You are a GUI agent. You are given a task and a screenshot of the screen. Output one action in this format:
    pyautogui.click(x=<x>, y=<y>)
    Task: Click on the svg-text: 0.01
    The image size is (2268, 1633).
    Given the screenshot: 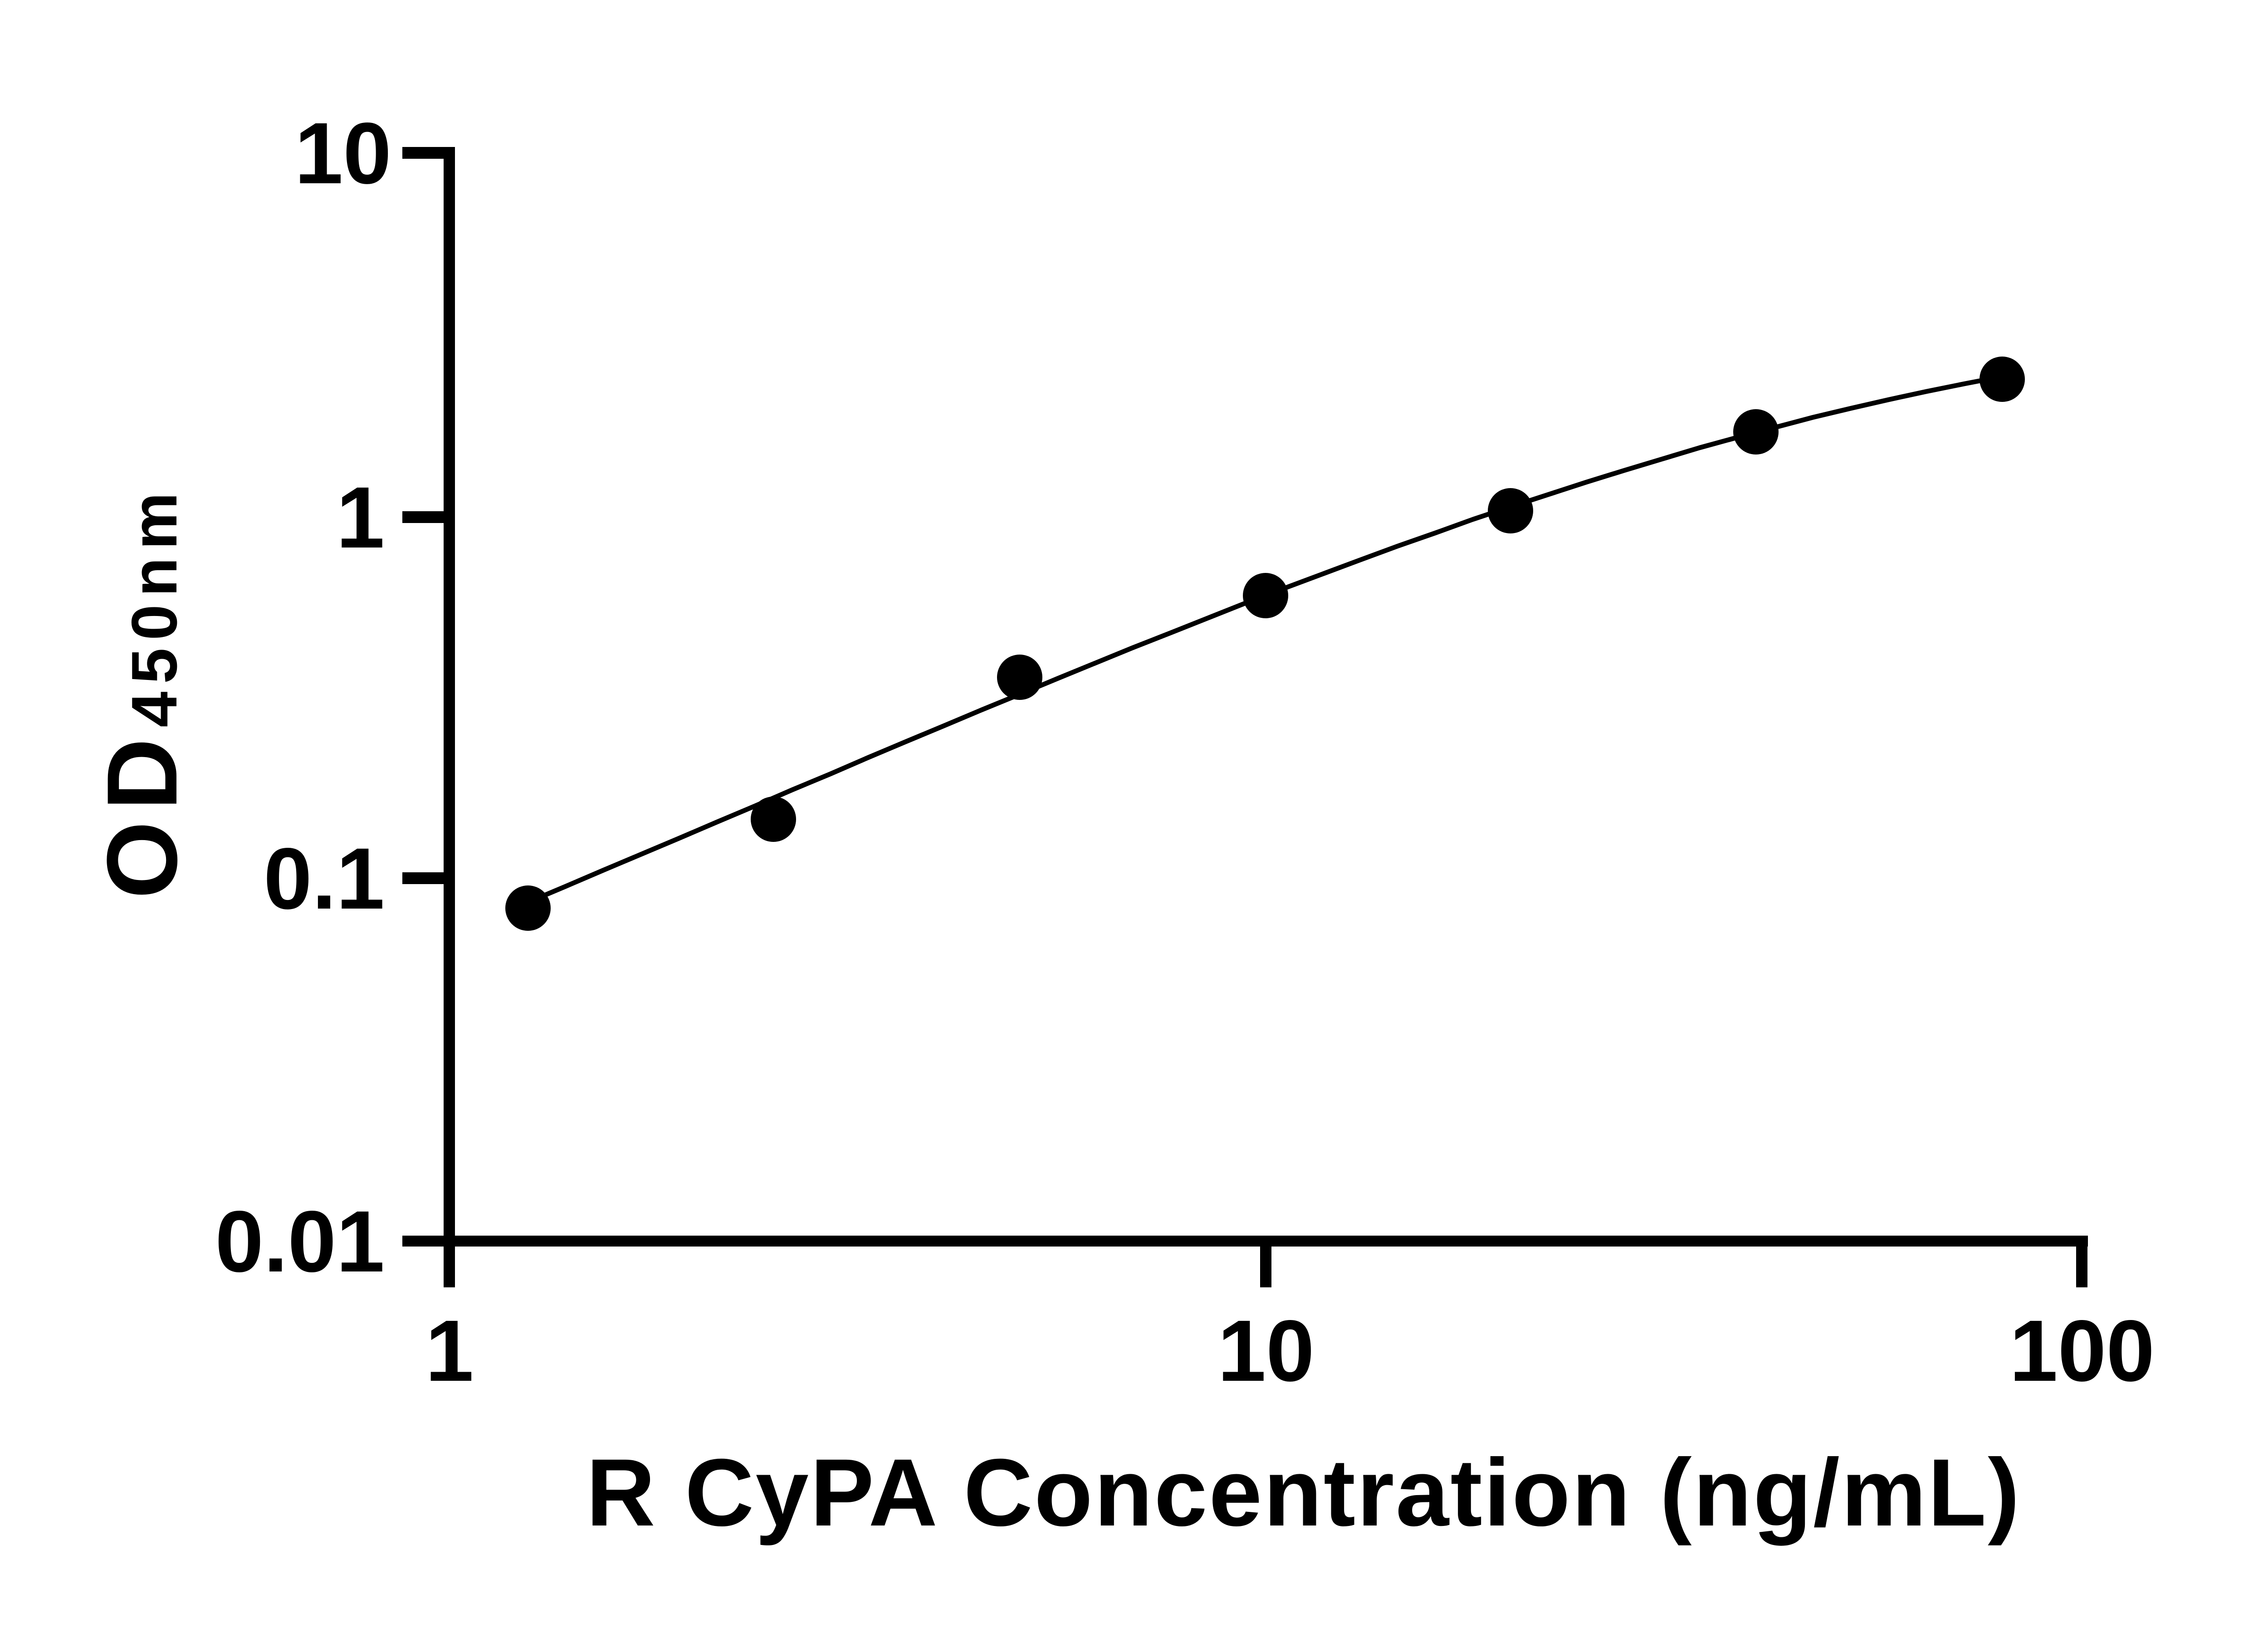 What is the action you would take?
    pyautogui.click(x=300, y=1241)
    